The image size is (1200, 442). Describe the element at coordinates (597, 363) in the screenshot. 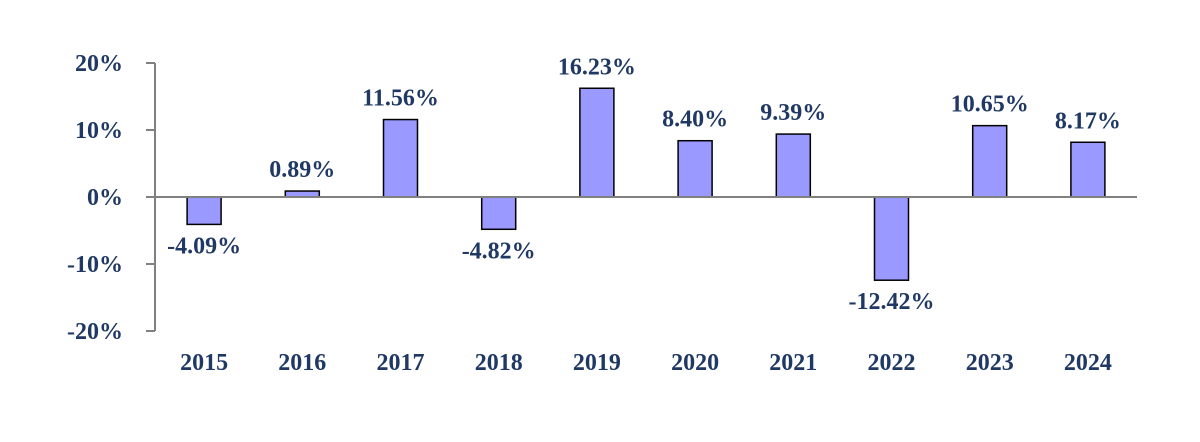

I see `x-tick-label: 2019` at that location.